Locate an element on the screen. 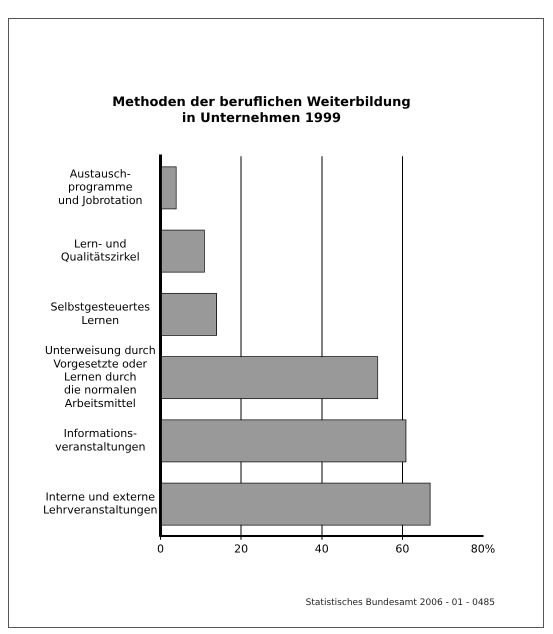 The image size is (553, 634). x-tick-label: 0 is located at coordinates (160, 549).